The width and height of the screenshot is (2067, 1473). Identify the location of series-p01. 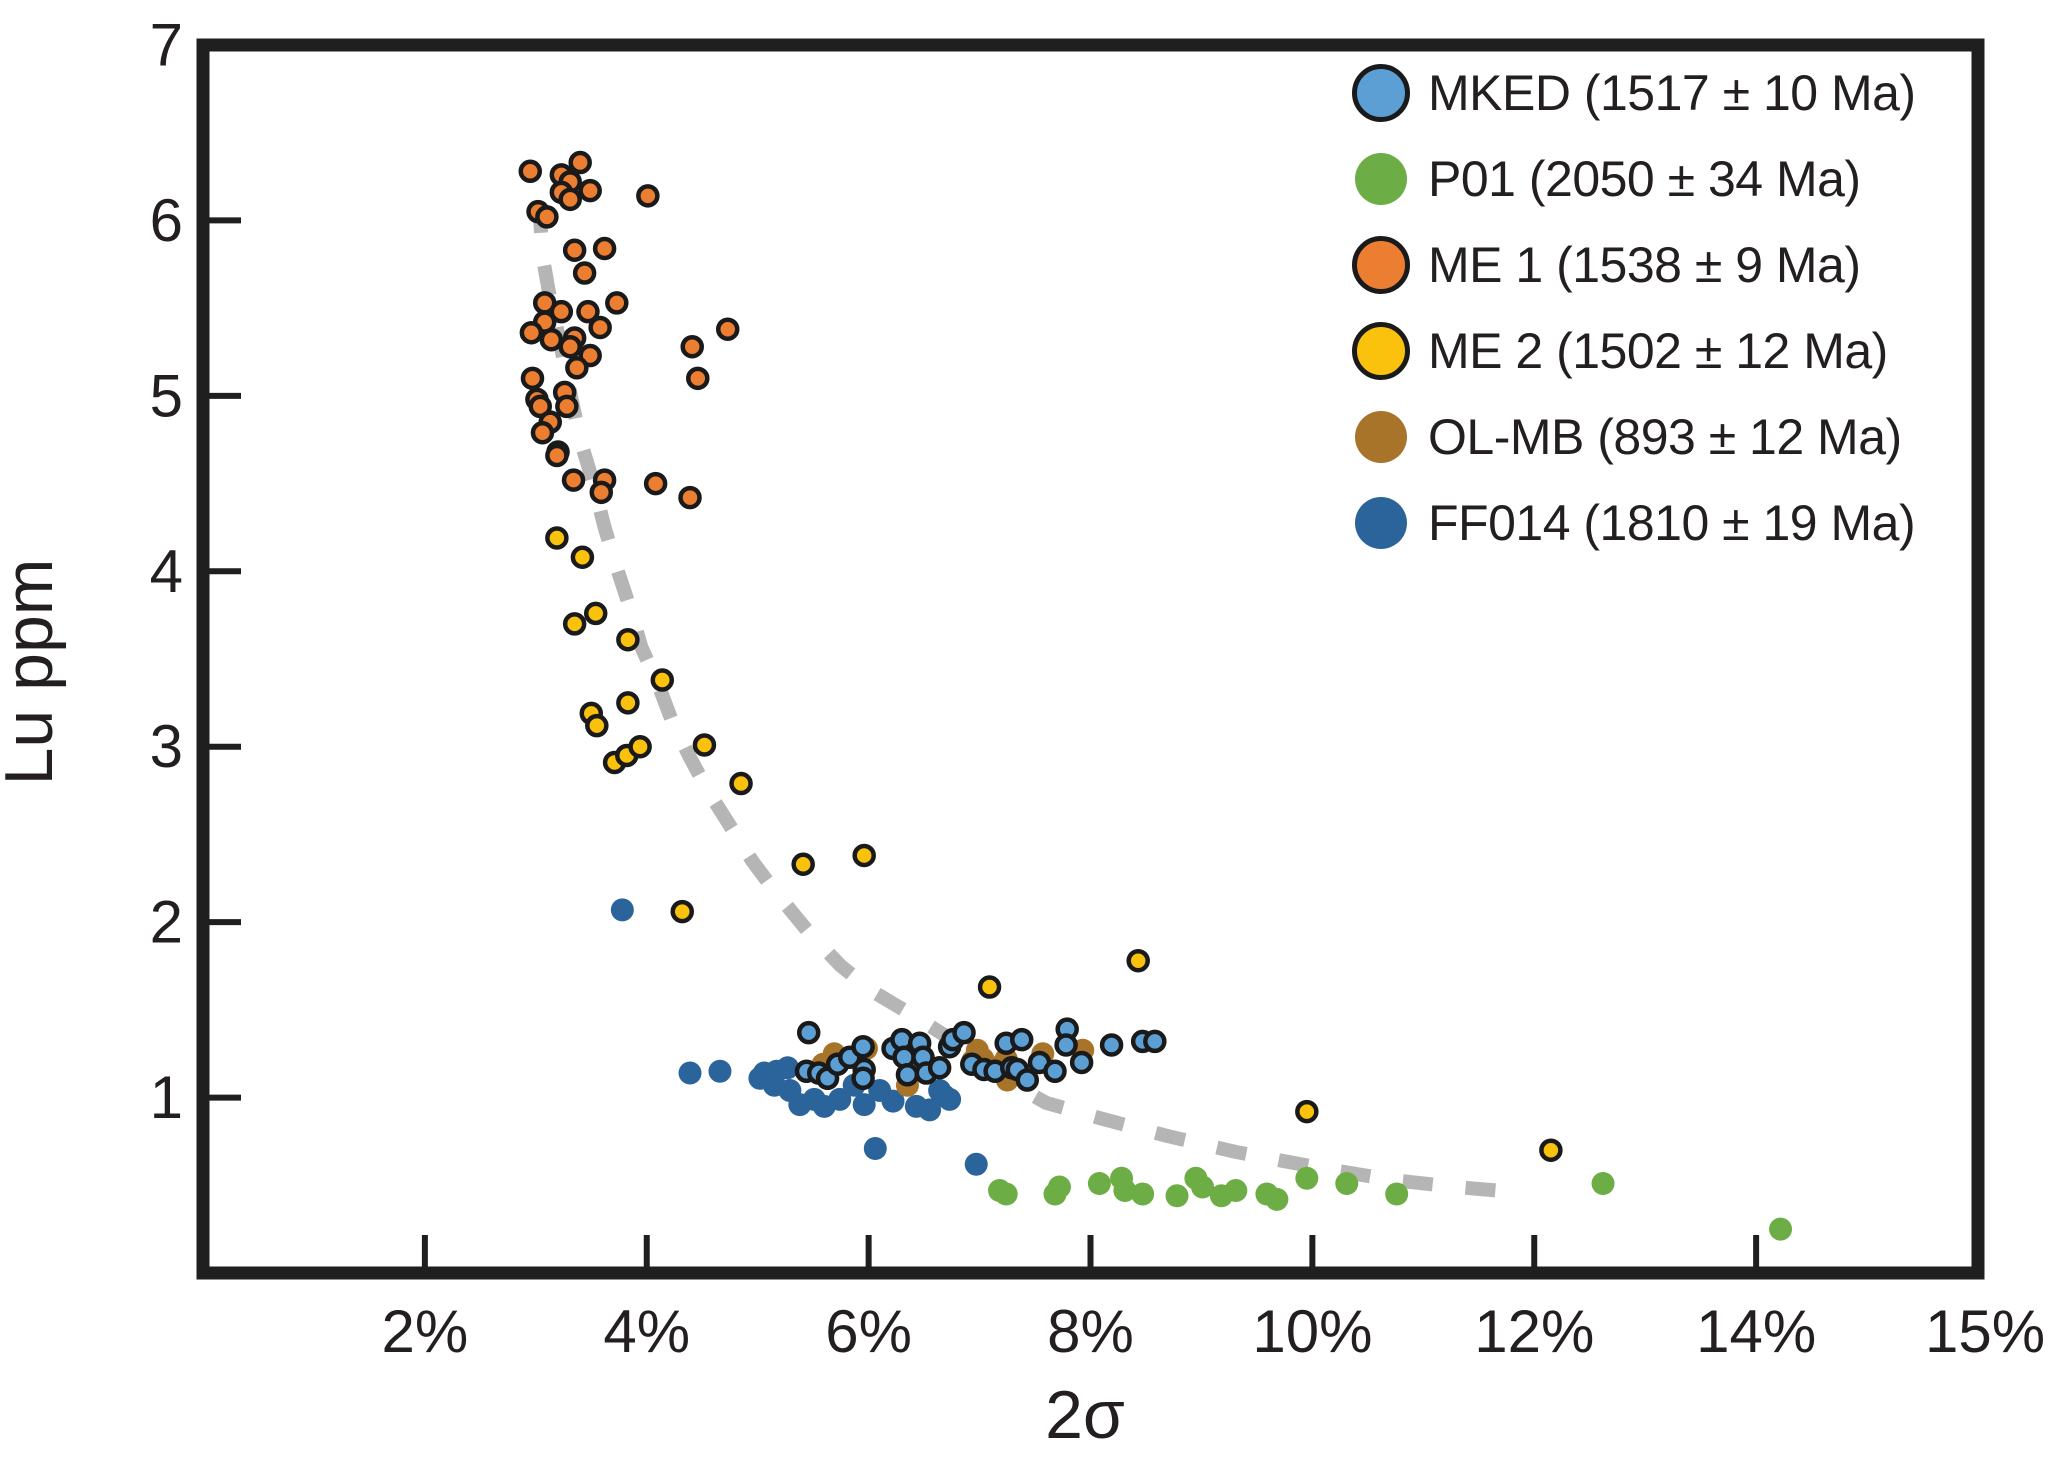
(1390, 1203).